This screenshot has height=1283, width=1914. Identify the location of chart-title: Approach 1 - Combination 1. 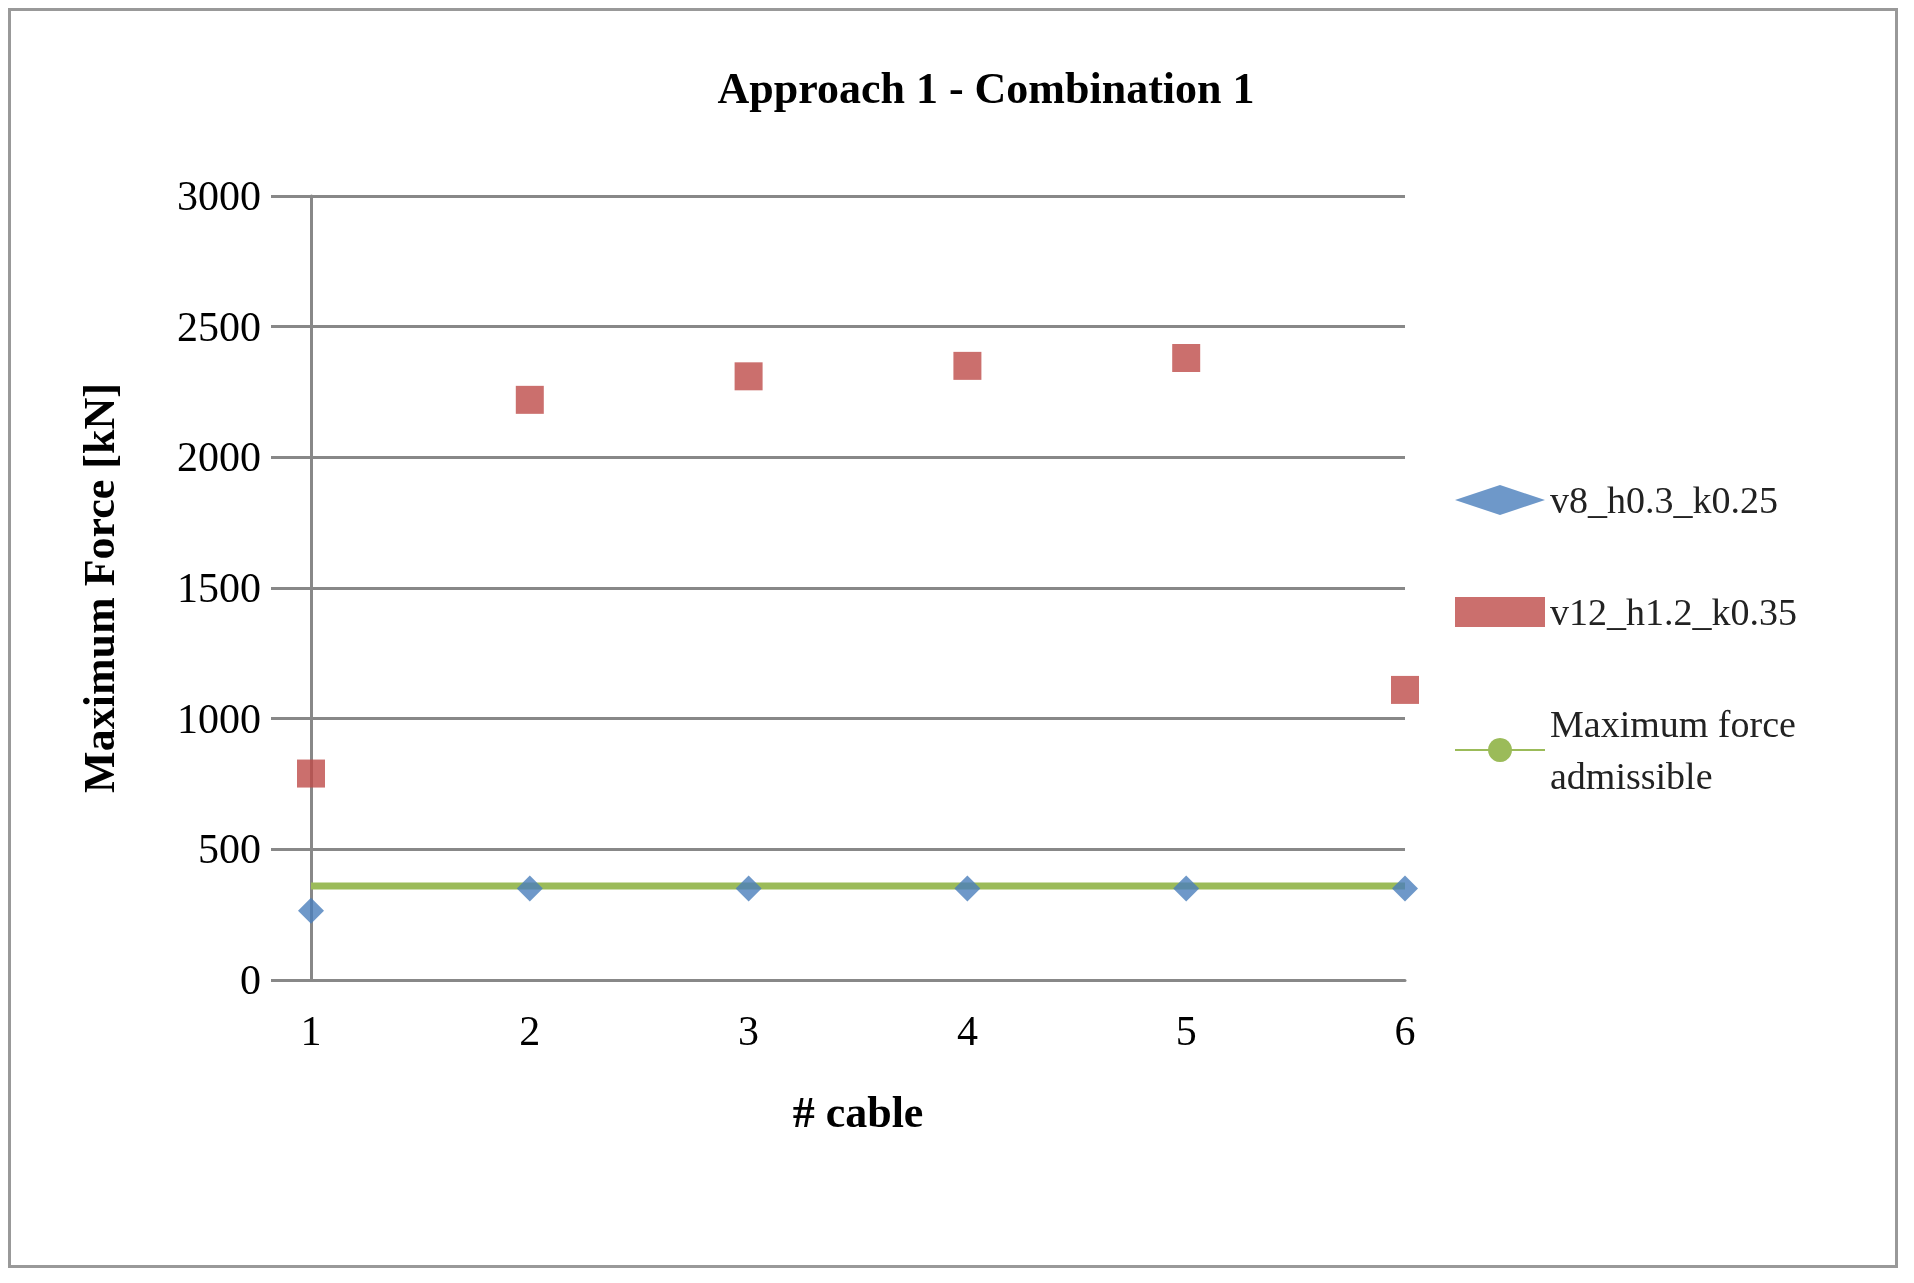
(986, 88).